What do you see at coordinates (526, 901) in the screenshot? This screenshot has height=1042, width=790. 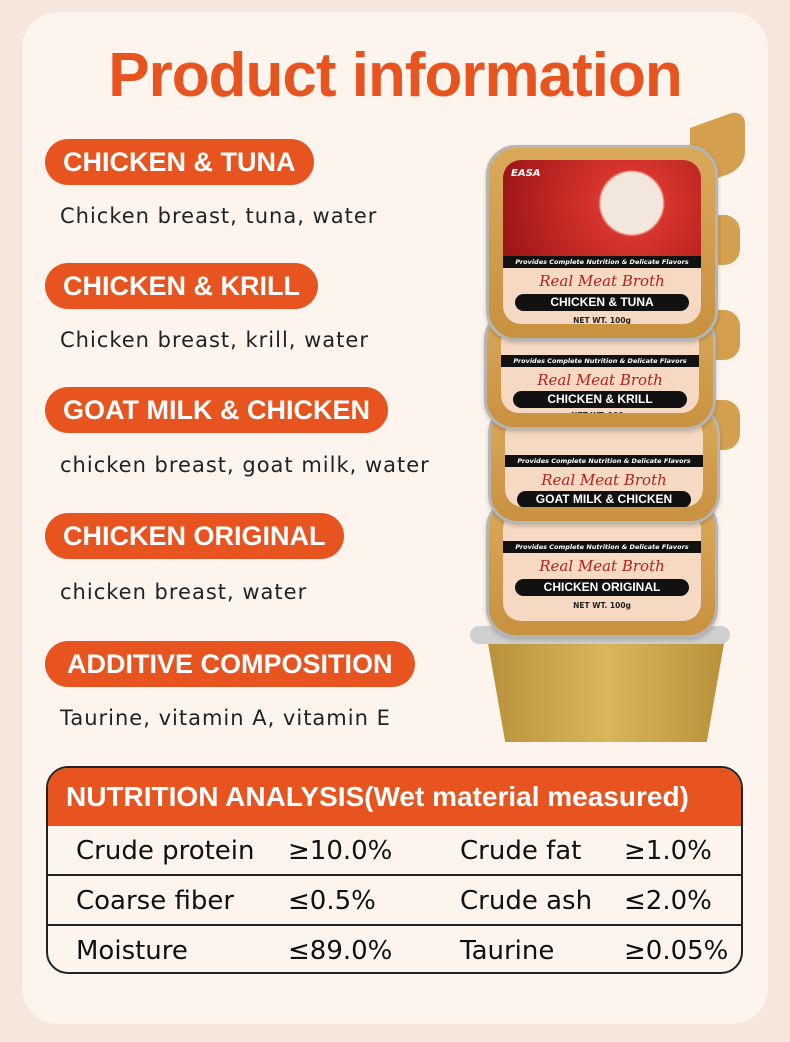 I see `nutrient-name: Crude ash` at bounding box center [526, 901].